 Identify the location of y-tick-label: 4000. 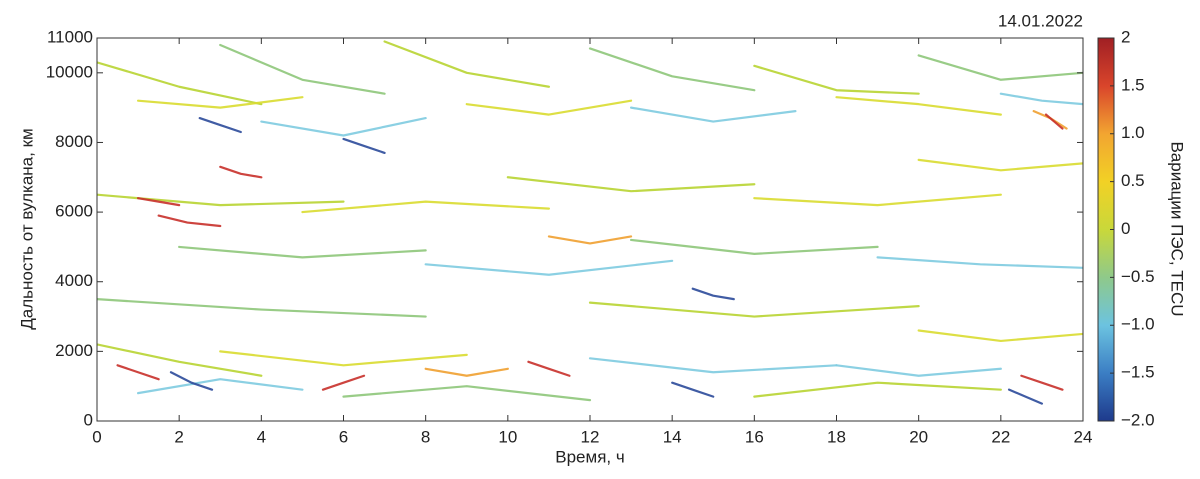
(74, 280).